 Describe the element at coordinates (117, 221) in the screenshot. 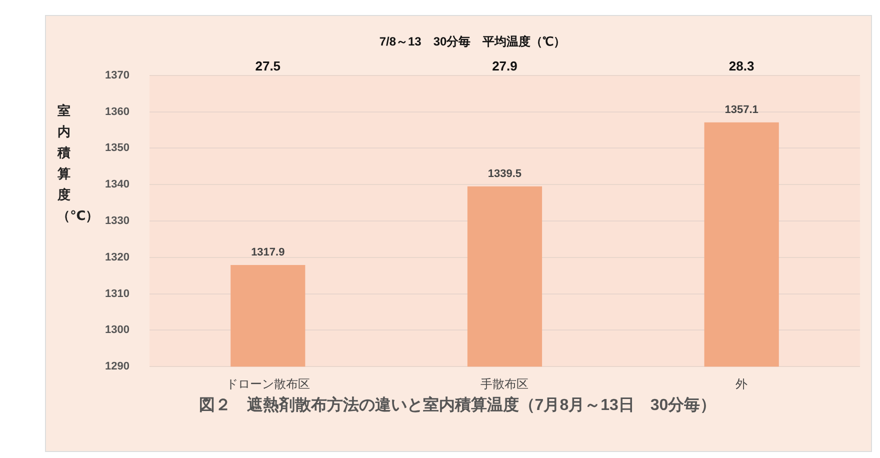

I see `y-tick-label: 1330` at that location.